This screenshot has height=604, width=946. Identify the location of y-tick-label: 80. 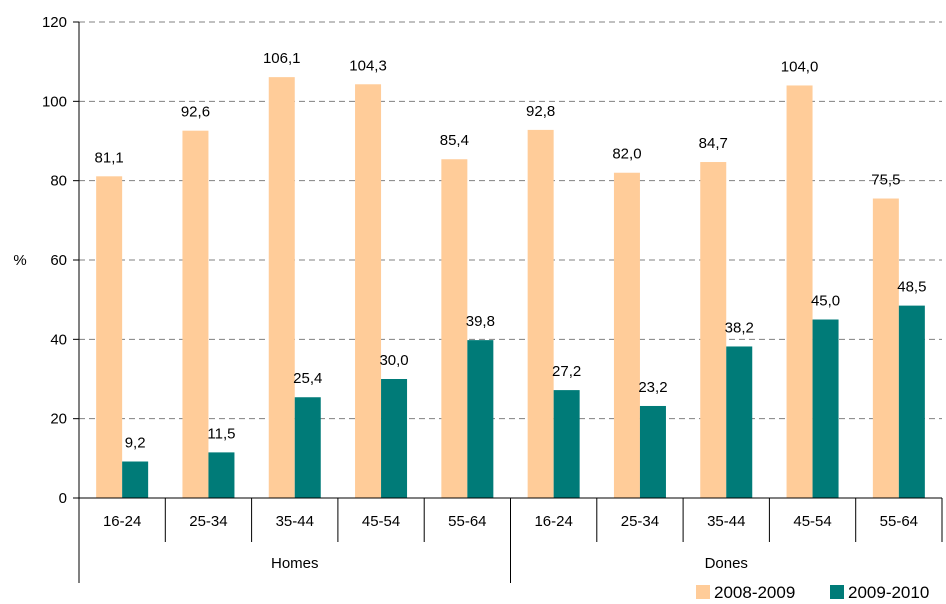
(58, 181).